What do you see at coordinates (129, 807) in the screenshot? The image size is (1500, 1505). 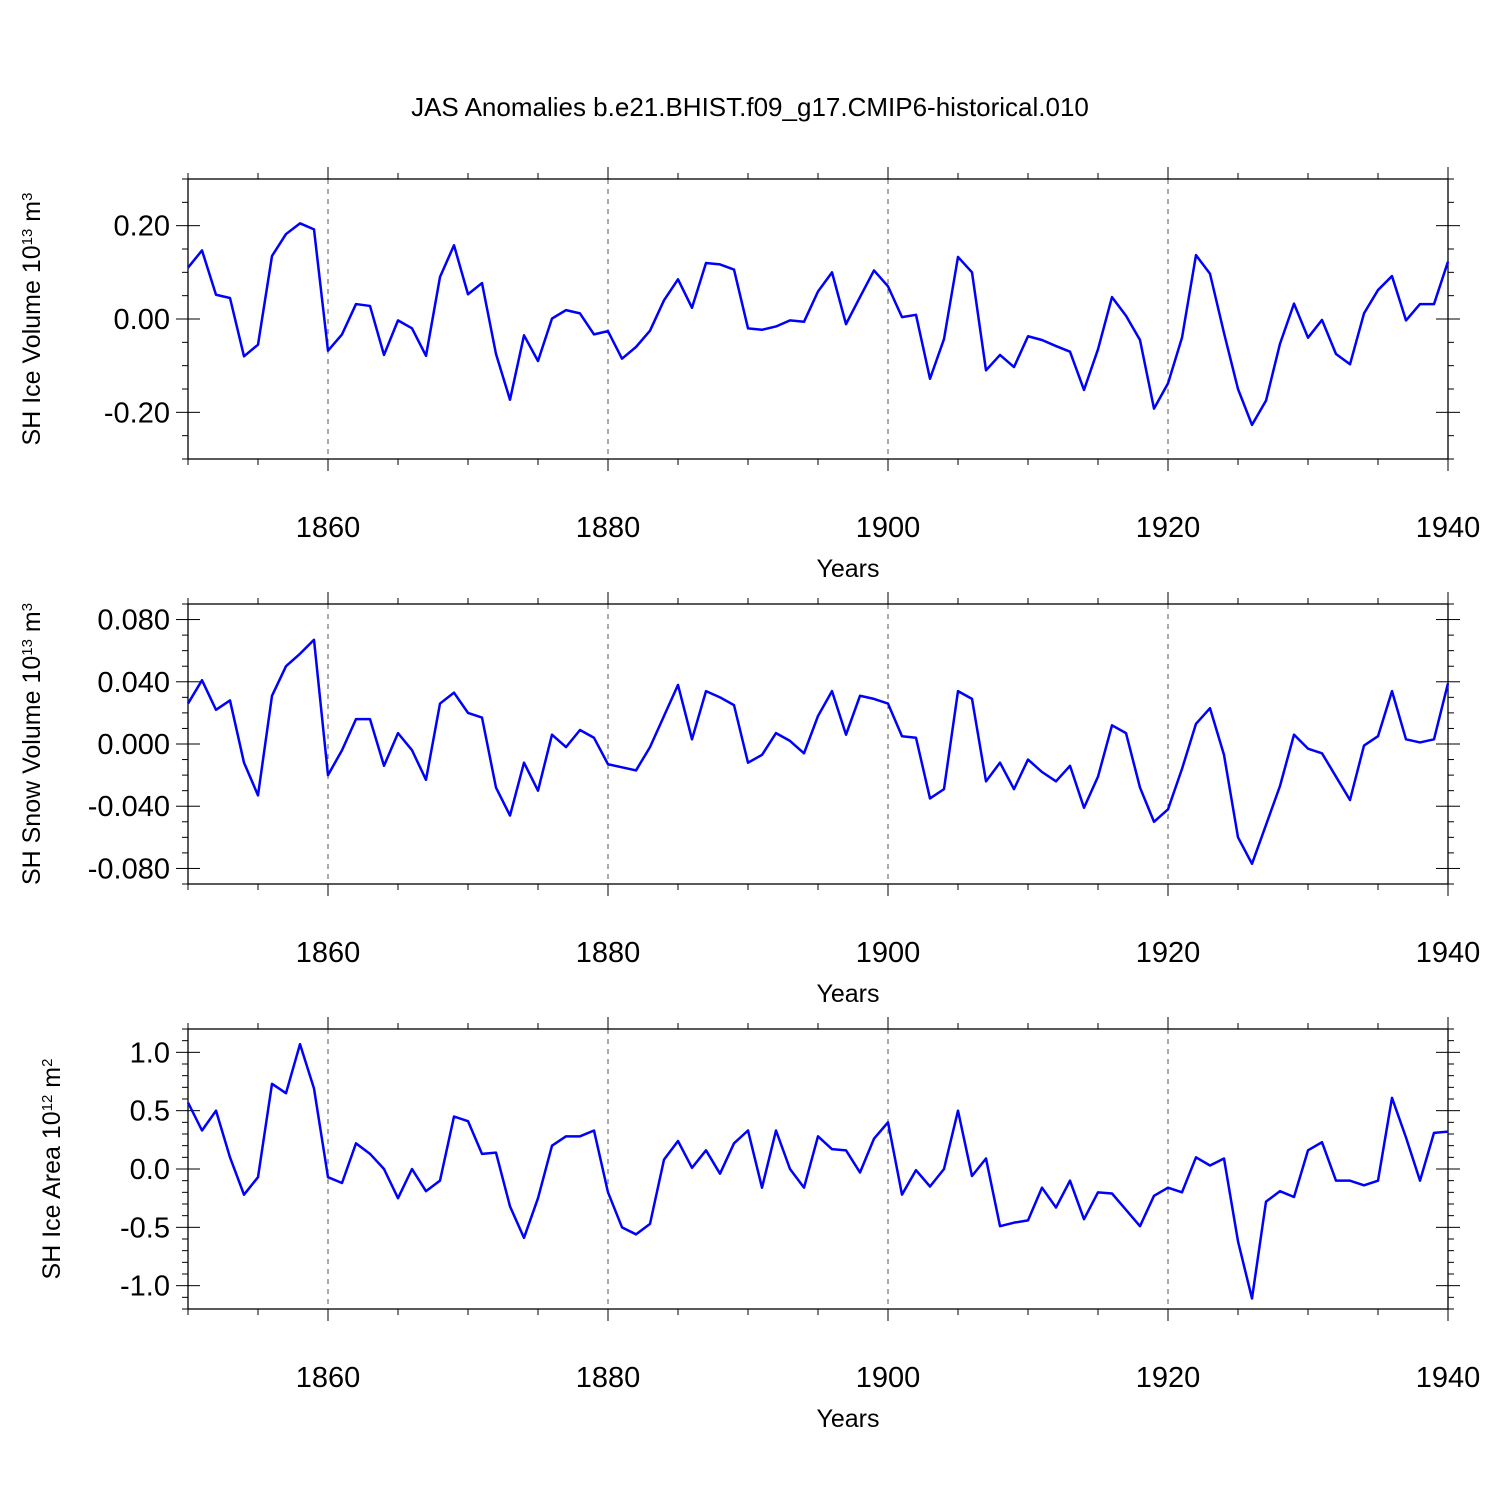 I see `y-tick-label: -0.040` at bounding box center [129, 807].